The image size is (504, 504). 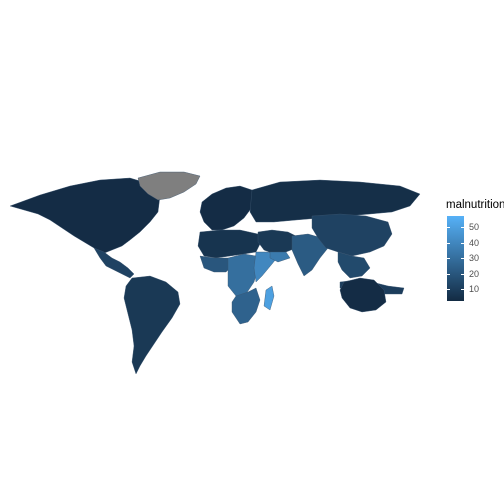 I want to click on legend-title: malnutrition, so click(x=475, y=205).